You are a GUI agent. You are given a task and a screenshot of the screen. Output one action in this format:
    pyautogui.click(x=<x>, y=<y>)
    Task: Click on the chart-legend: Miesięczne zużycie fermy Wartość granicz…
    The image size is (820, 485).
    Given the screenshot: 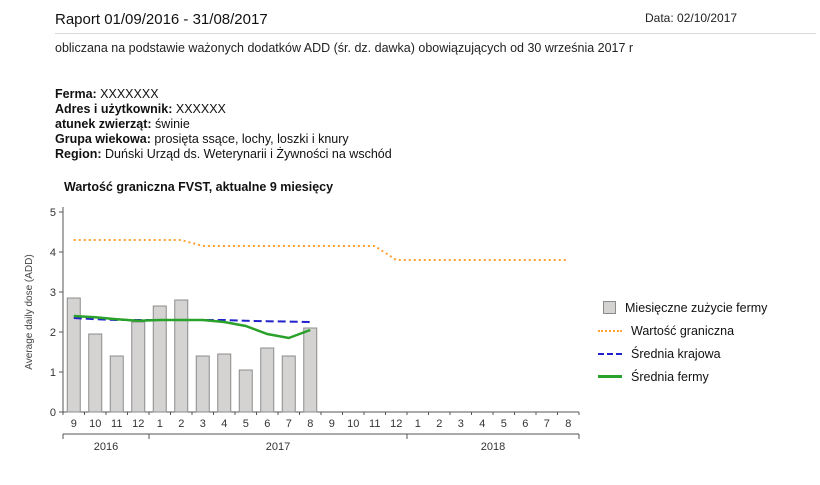 What is the action you would take?
    pyautogui.click(x=682, y=342)
    